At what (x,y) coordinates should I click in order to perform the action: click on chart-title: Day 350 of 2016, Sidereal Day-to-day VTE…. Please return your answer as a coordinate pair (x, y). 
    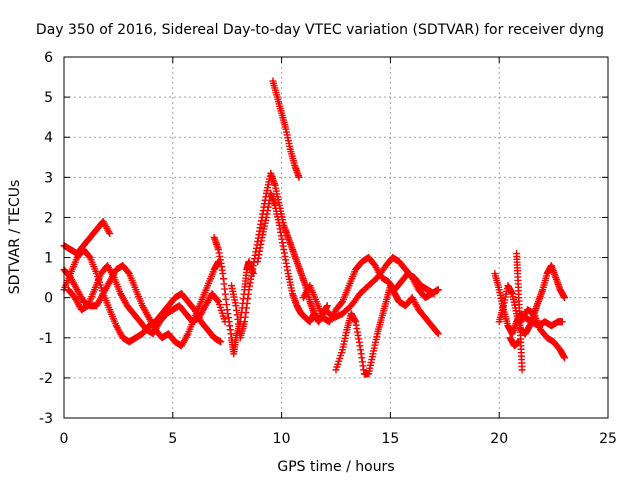
    Looking at the image, I should click on (320, 30).